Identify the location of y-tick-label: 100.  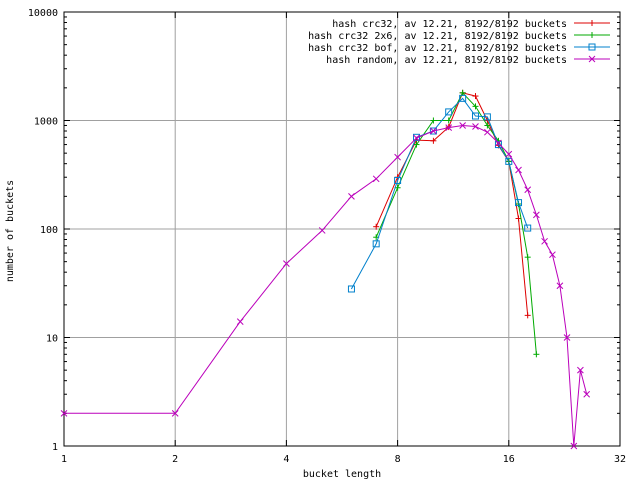
(49, 230).